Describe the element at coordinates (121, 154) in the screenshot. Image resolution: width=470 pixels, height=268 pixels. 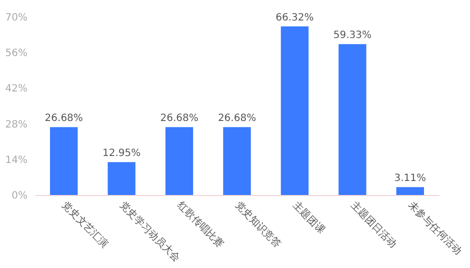
I see `data-label: 12.95%` at that location.